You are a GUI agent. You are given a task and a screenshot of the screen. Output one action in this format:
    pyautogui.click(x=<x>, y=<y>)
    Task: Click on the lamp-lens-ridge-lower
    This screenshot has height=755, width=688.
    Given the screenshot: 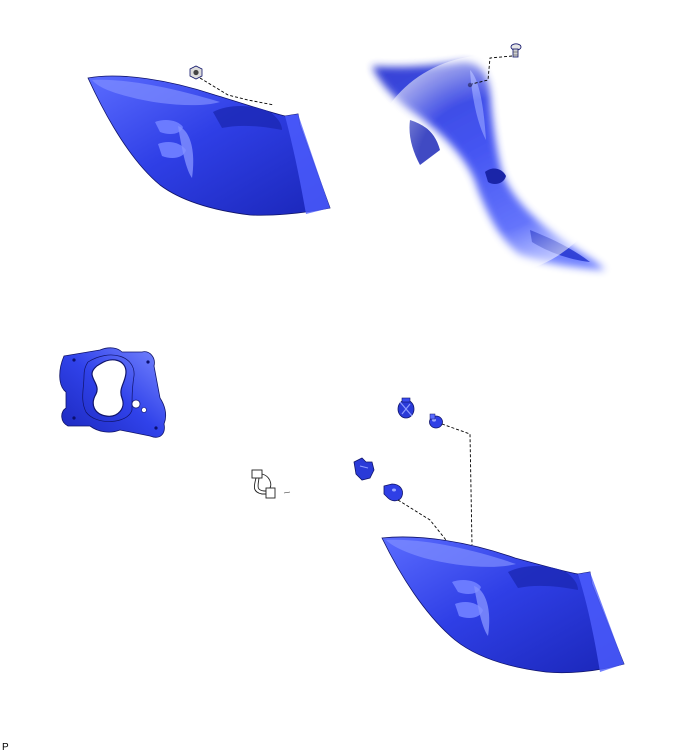 What is the action you would take?
    pyautogui.click(x=172, y=150)
    